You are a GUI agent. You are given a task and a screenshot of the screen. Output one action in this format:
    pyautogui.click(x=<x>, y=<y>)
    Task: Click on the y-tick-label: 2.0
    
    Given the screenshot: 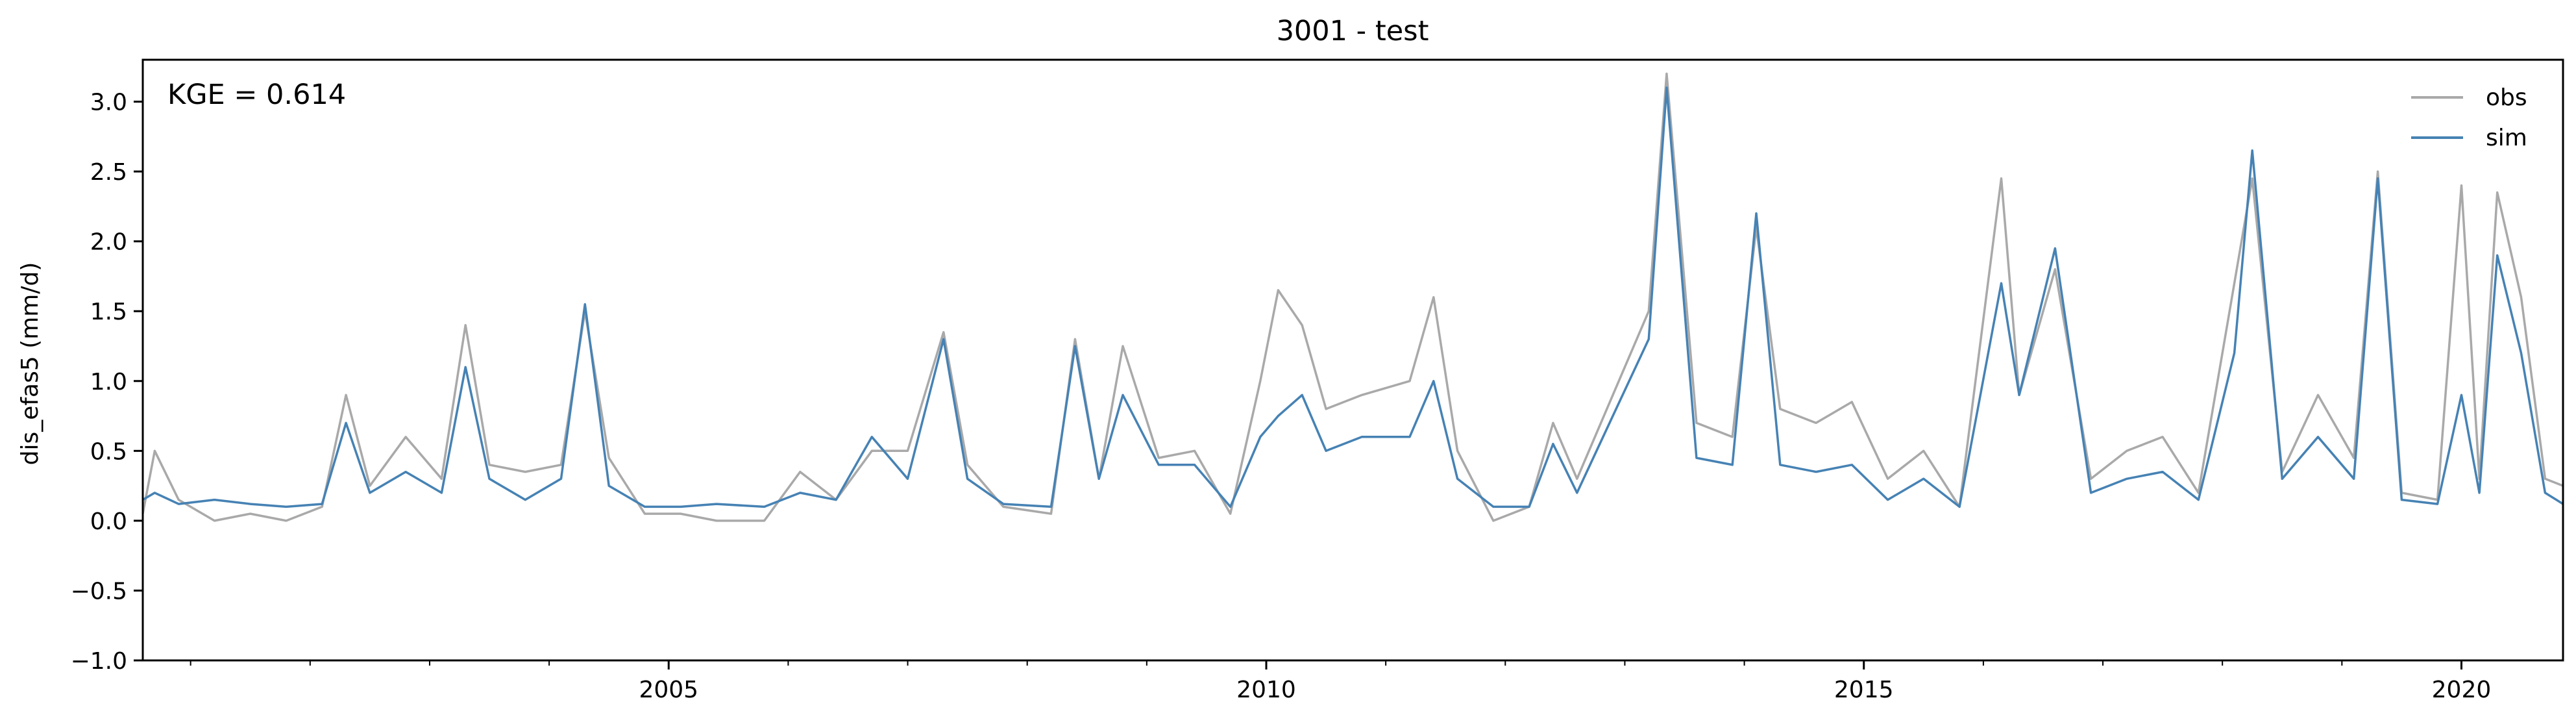 What is the action you would take?
    pyautogui.click(x=108, y=242)
    